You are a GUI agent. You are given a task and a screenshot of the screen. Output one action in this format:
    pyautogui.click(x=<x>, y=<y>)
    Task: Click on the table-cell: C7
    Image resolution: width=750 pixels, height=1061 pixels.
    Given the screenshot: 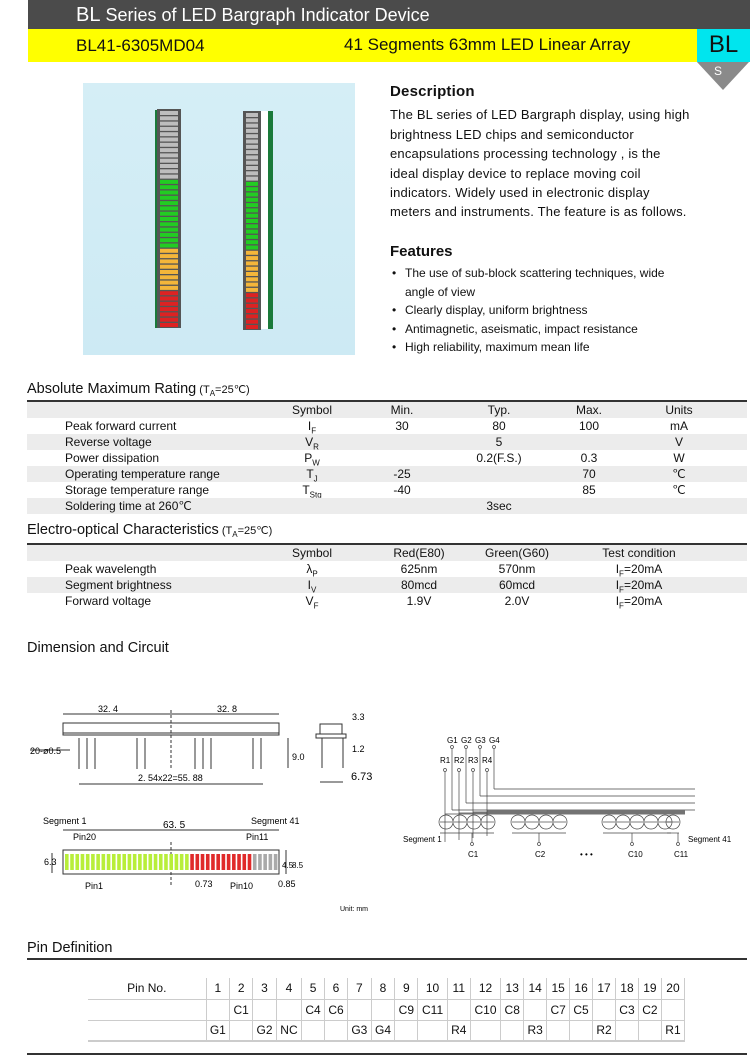 What is the action you would take?
    pyautogui.click(x=558, y=1009)
    